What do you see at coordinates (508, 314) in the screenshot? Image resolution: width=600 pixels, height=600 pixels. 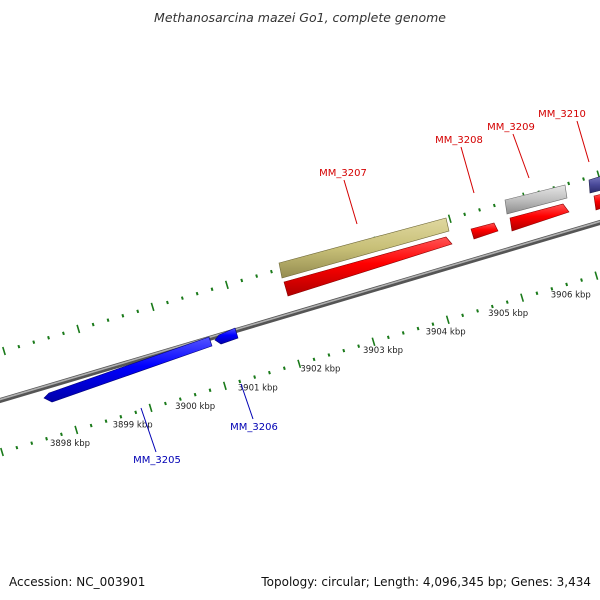 I see `scale-label: 3905 kbp` at bounding box center [508, 314].